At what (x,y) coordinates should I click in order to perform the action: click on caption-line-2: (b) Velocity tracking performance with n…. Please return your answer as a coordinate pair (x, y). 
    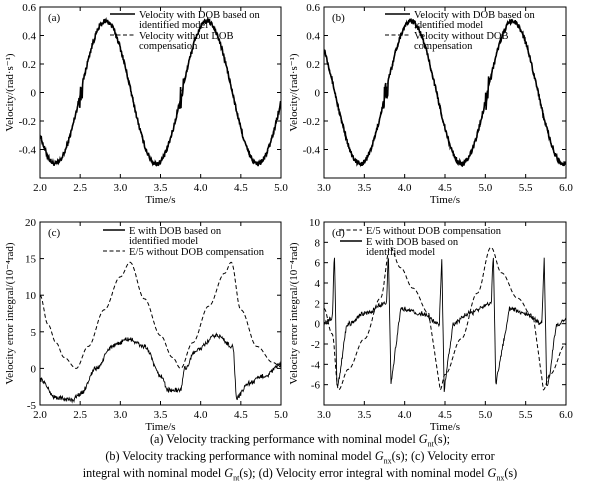
    Looking at the image, I should click on (300, 457).